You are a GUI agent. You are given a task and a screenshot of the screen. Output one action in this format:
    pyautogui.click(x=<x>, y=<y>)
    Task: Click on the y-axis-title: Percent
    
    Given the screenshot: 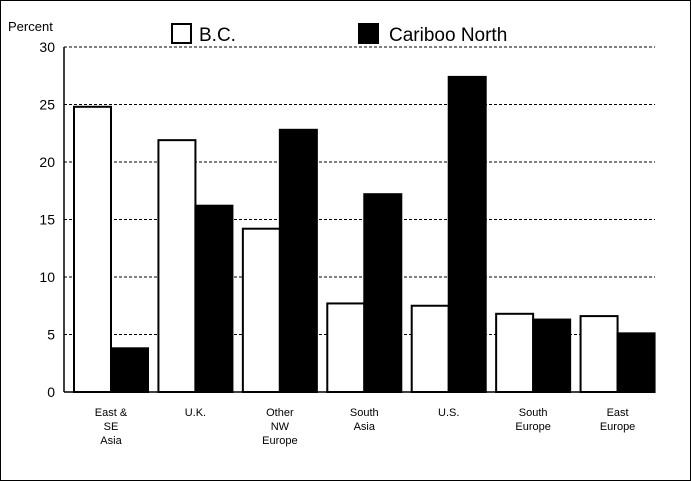 What is the action you would take?
    pyautogui.click(x=30, y=26)
    